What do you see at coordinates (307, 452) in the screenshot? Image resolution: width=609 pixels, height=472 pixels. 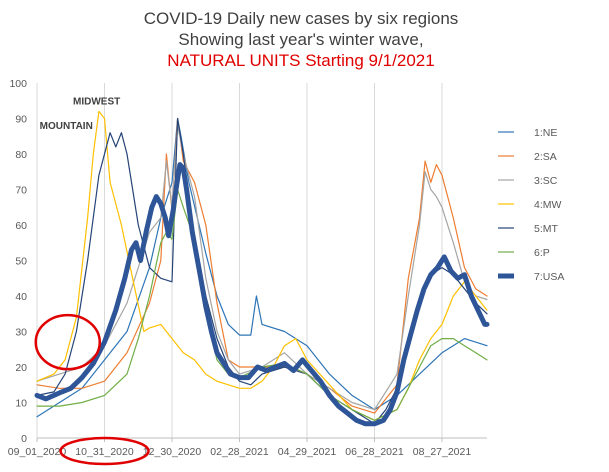 I see `x-tick-label: 04_29_2021` at bounding box center [307, 452].